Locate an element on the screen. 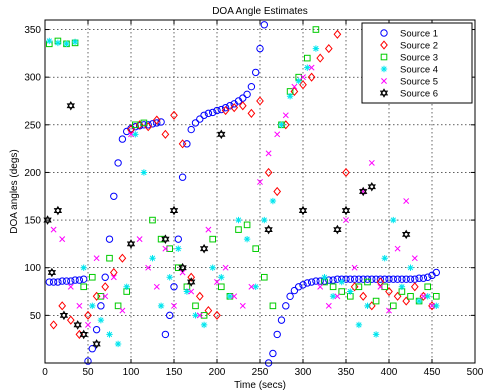 The width and height of the screenshot is (485, 391). x-tick-label: 0 is located at coordinates (45, 372).